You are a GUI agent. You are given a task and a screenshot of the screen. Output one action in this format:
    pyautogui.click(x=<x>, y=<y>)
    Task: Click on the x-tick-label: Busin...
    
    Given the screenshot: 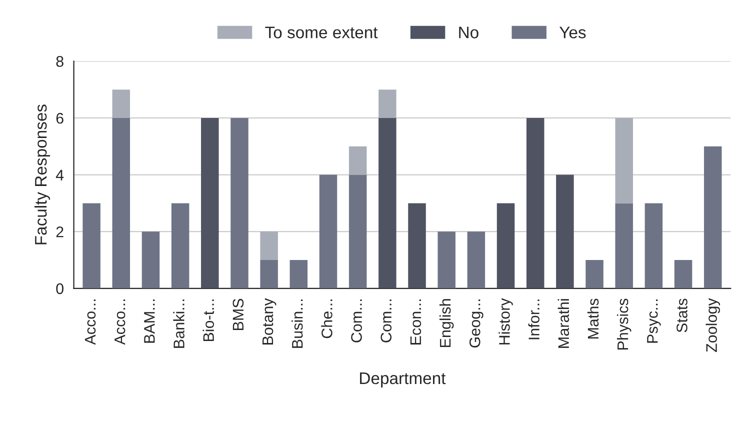 What is the action you would take?
    pyautogui.click(x=297, y=324)
    